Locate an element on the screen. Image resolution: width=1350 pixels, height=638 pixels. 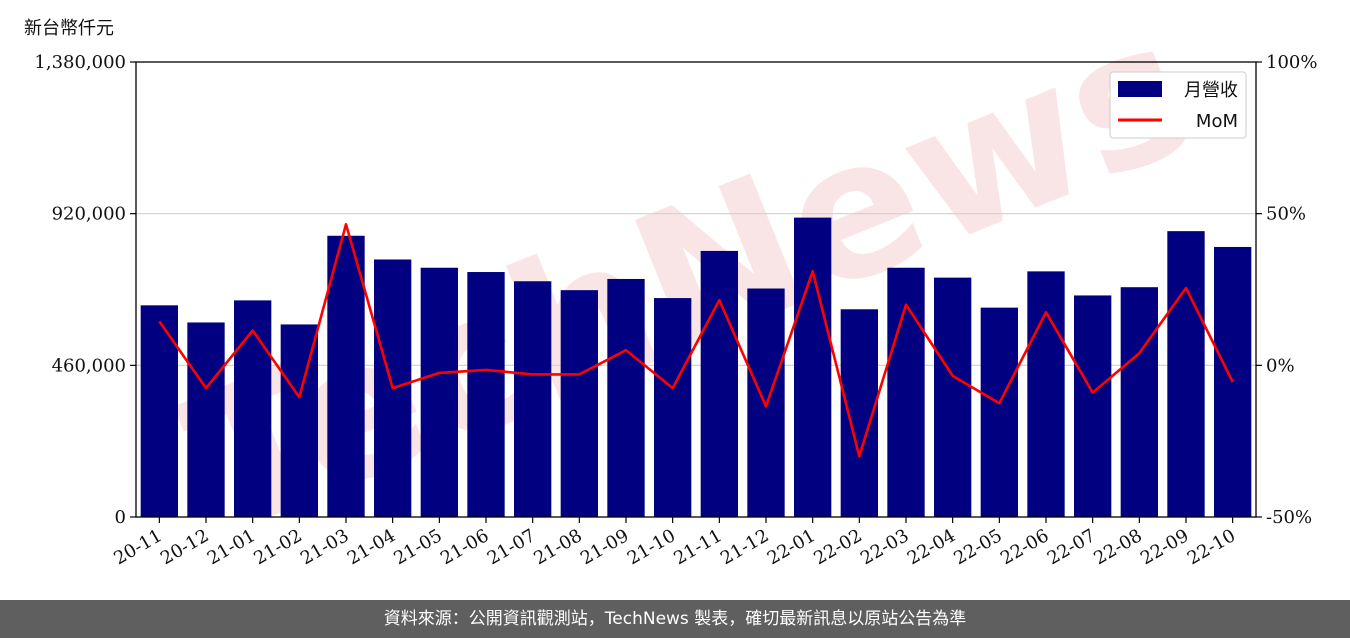
x-tick-label: 20-11 is located at coordinates (137, 547).